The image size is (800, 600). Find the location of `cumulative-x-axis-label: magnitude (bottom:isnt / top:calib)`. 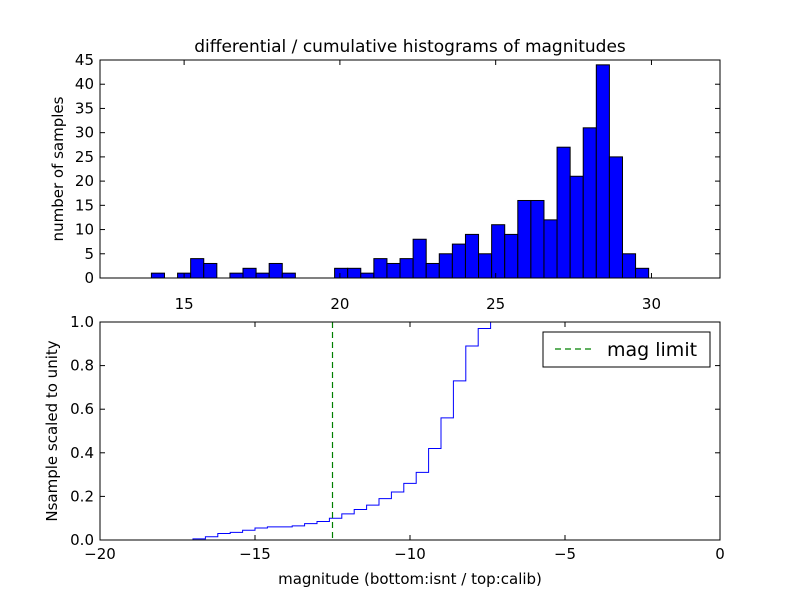

cumulative-x-axis-label: magnitude (bottom:isnt / top:calib) is located at coordinates (410, 579).